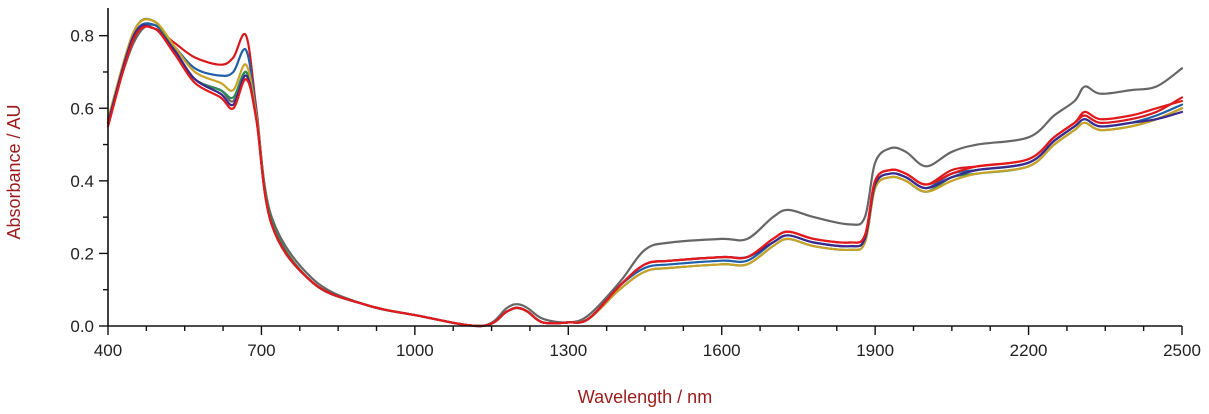  What do you see at coordinates (261, 350) in the screenshot?
I see `x-tick-label: 700` at bounding box center [261, 350].